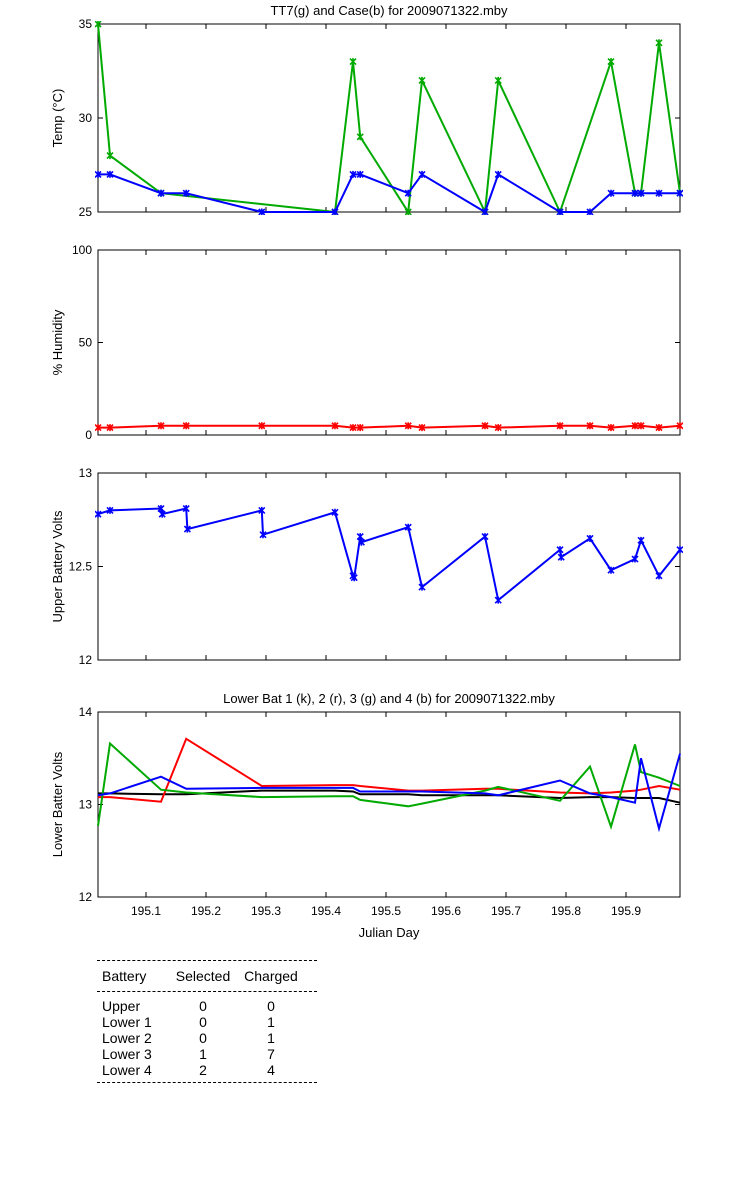  I want to click on battery-name: Lower 4, so click(127, 1070).